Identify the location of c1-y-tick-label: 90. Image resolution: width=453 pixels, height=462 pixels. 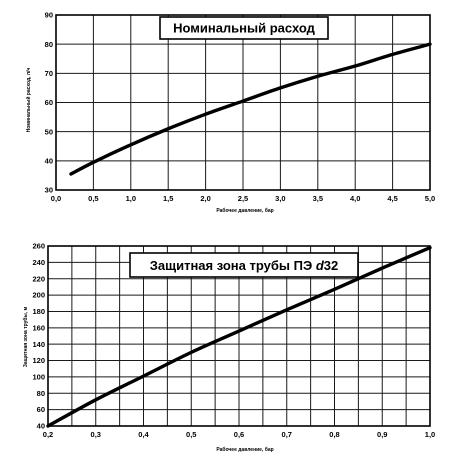
(49, 15).